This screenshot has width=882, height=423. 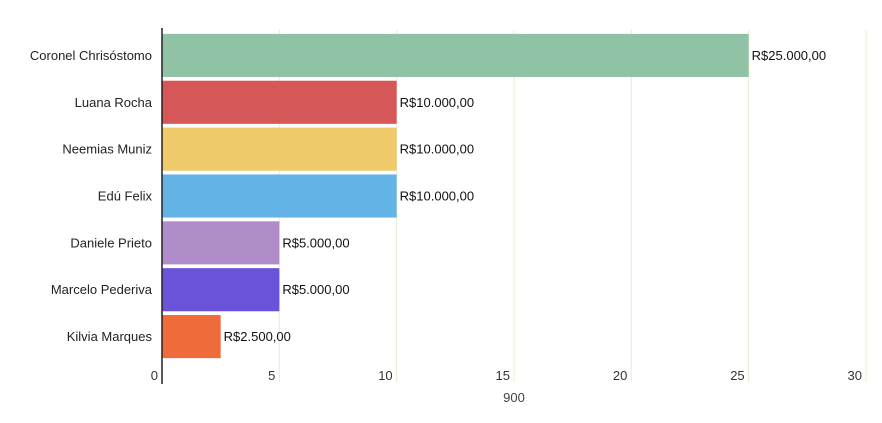 I want to click on x-tick-label: 15, so click(x=503, y=375).